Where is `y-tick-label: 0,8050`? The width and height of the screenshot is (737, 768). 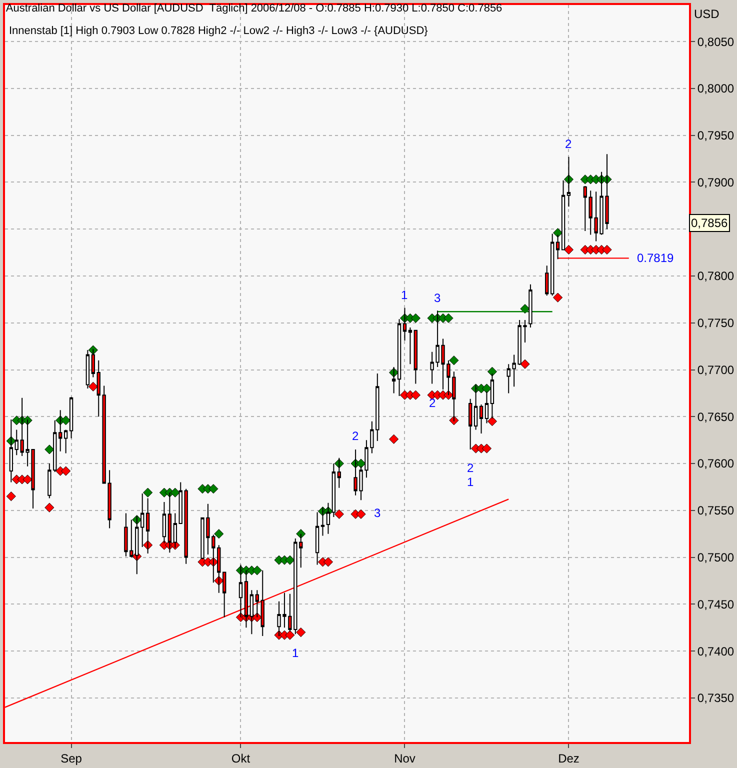
y-tick-label: 0,8050 is located at coordinates (715, 41).